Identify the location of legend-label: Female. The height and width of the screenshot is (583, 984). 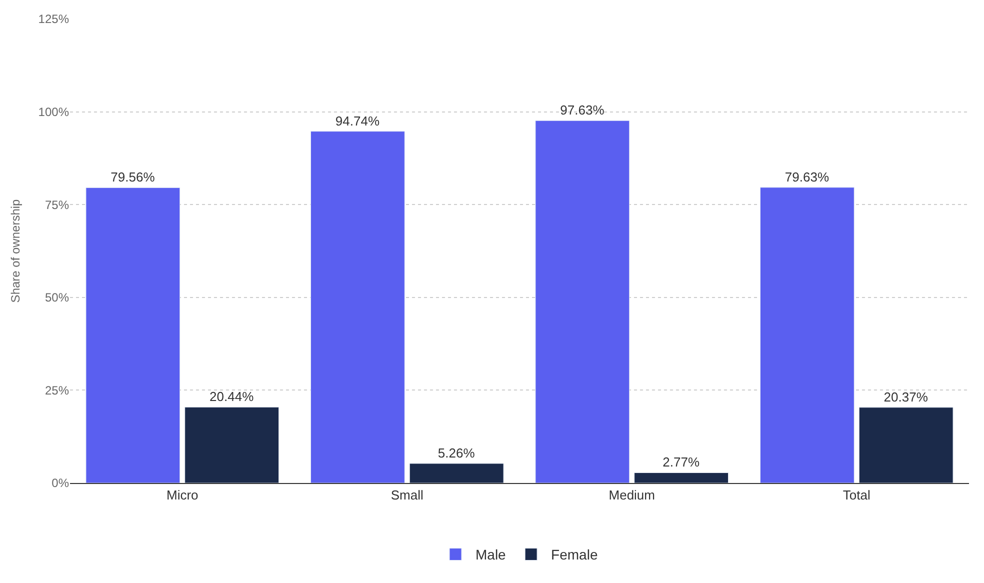
(574, 554).